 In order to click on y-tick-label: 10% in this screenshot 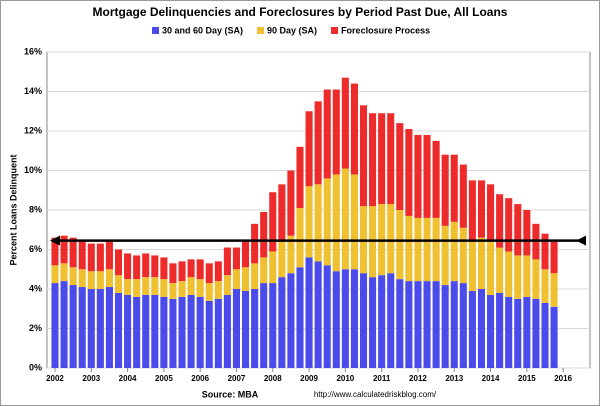, I will do `click(33, 170)`.